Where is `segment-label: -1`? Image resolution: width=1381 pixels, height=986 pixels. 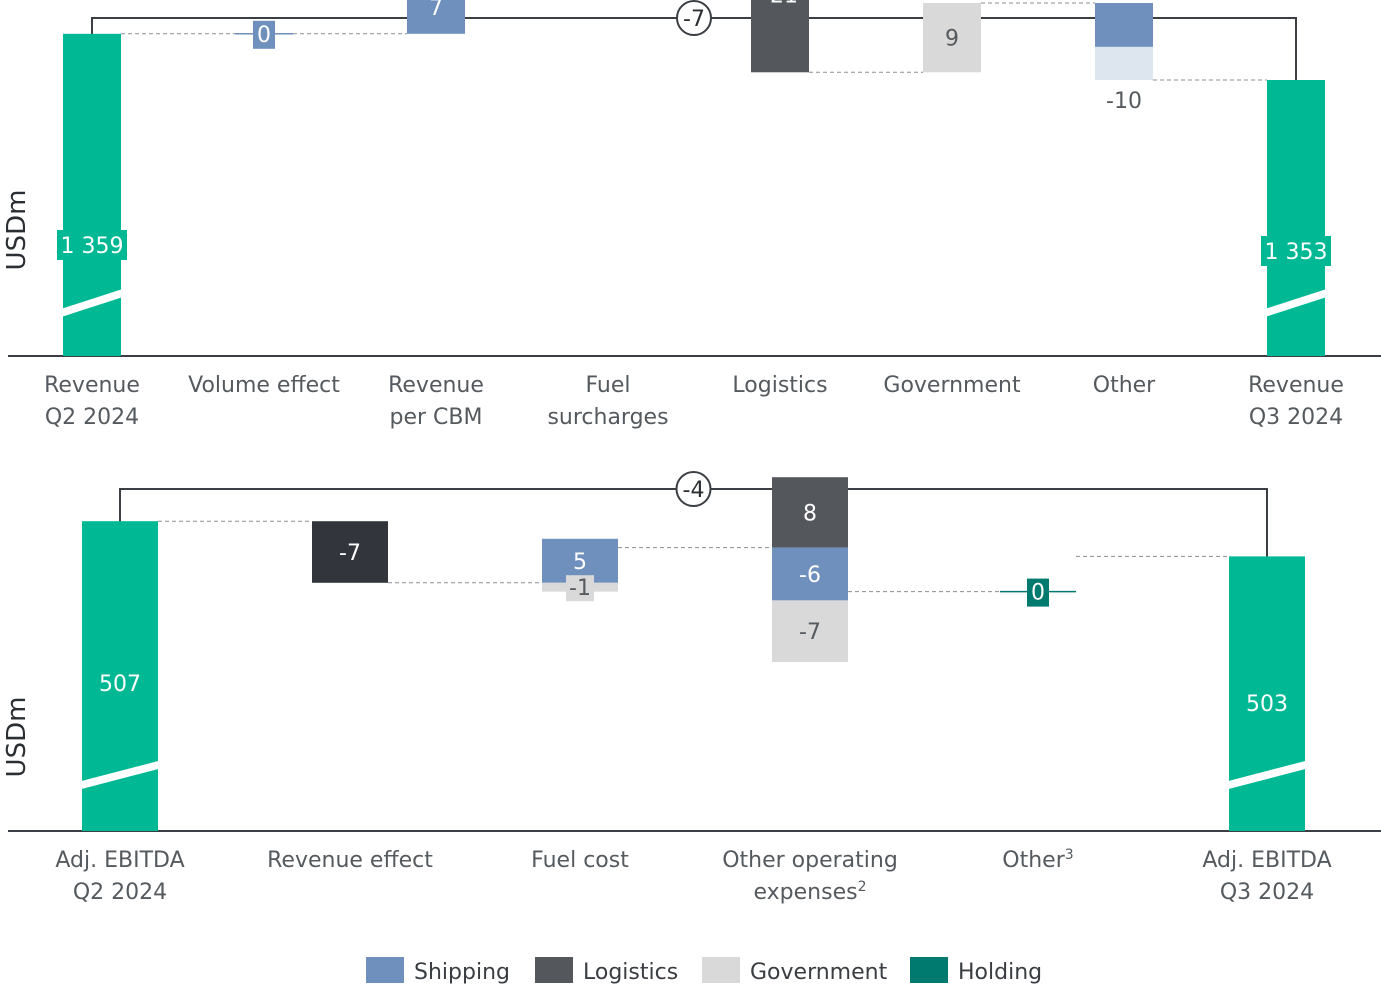 segment-label: -1 is located at coordinates (580, 588).